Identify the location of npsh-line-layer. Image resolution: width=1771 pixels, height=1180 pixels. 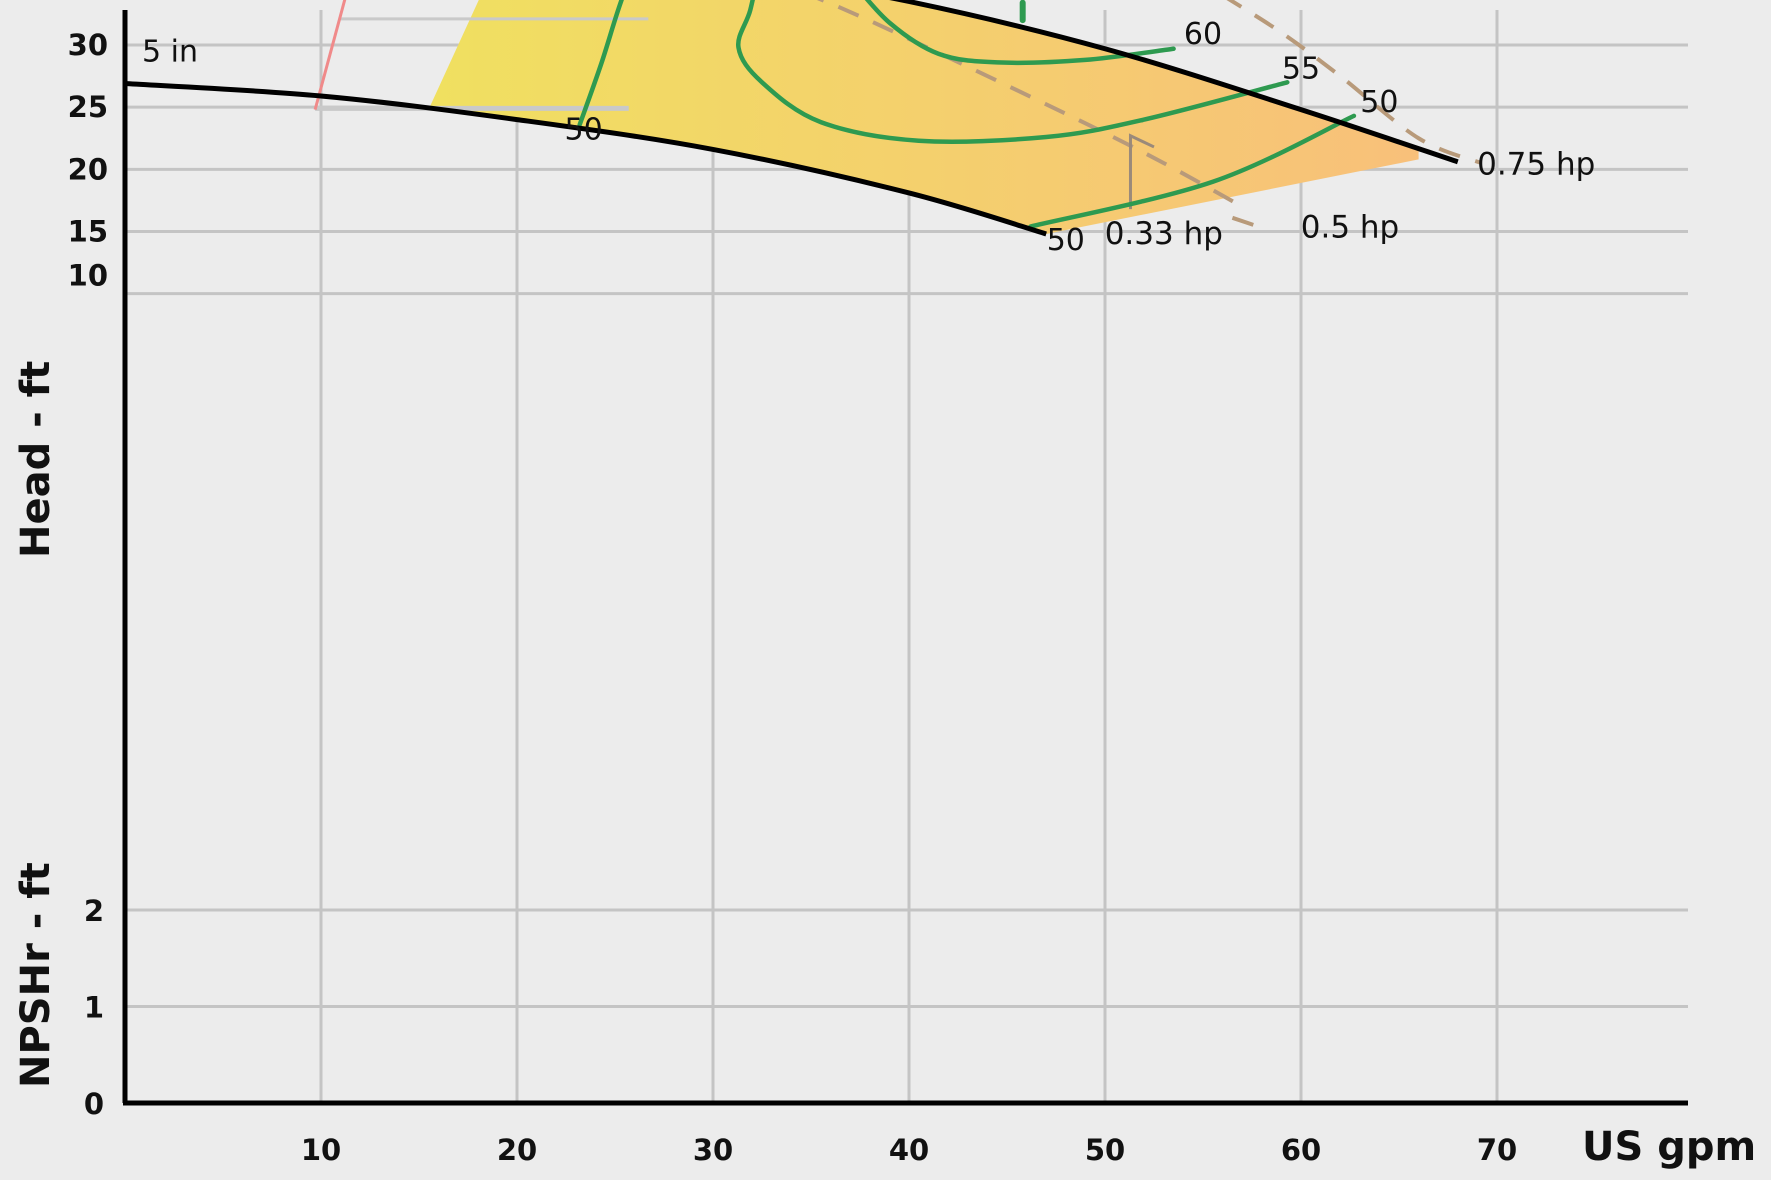
(330, 55).